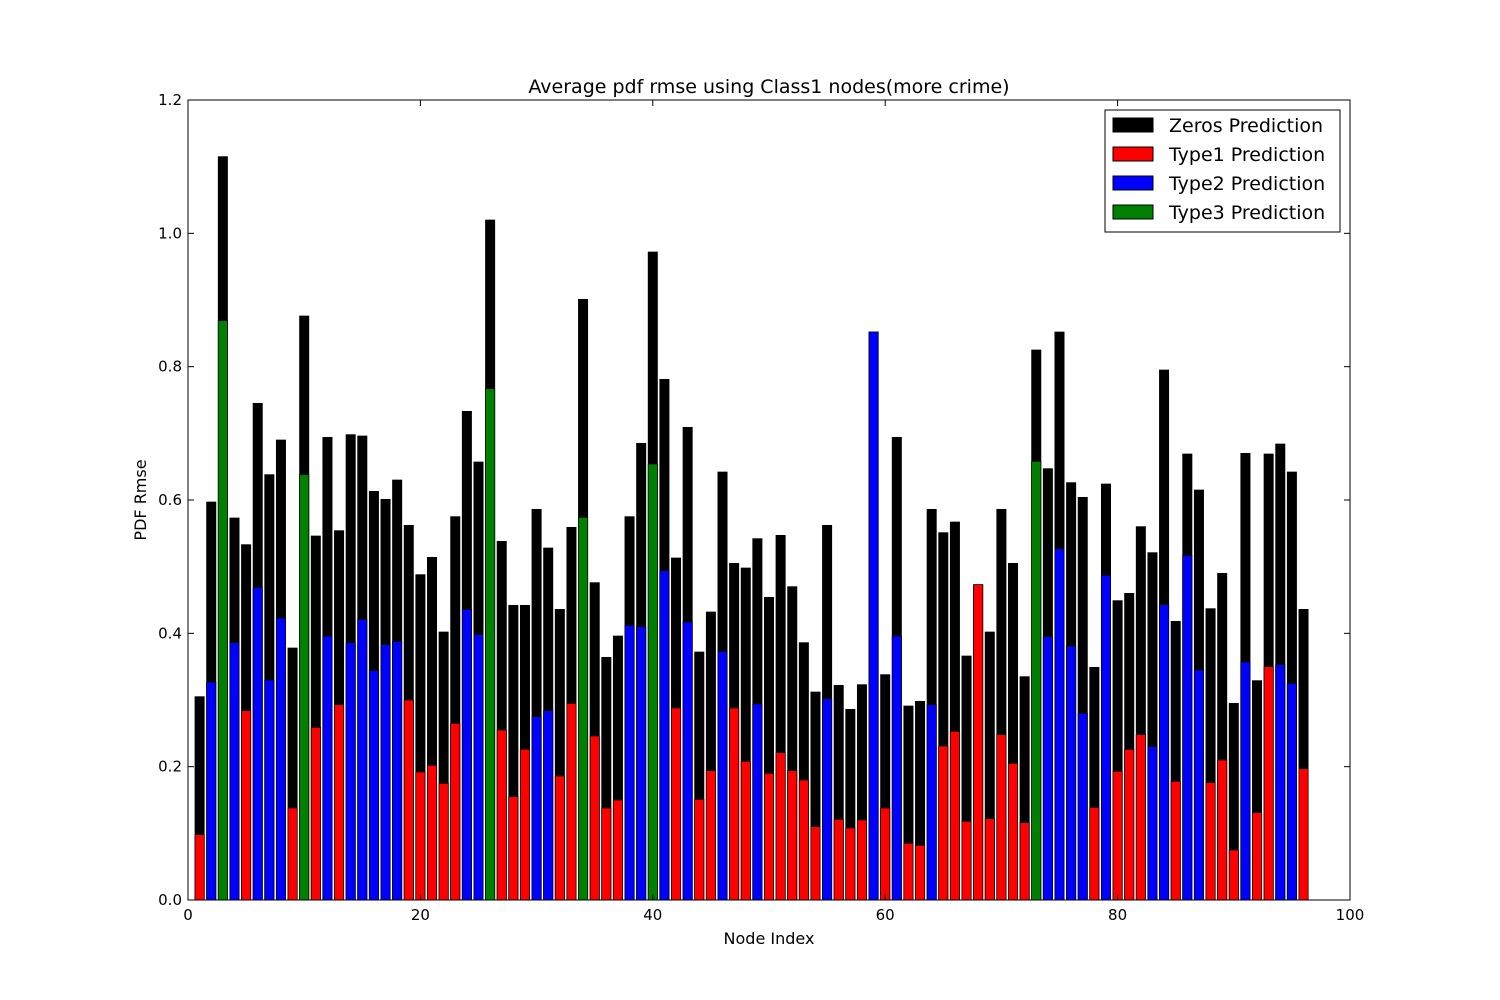 The height and width of the screenshot is (1000, 1500). Describe the element at coordinates (1246, 126) in the screenshot. I see `legend-label: Zeros Prediction` at that location.